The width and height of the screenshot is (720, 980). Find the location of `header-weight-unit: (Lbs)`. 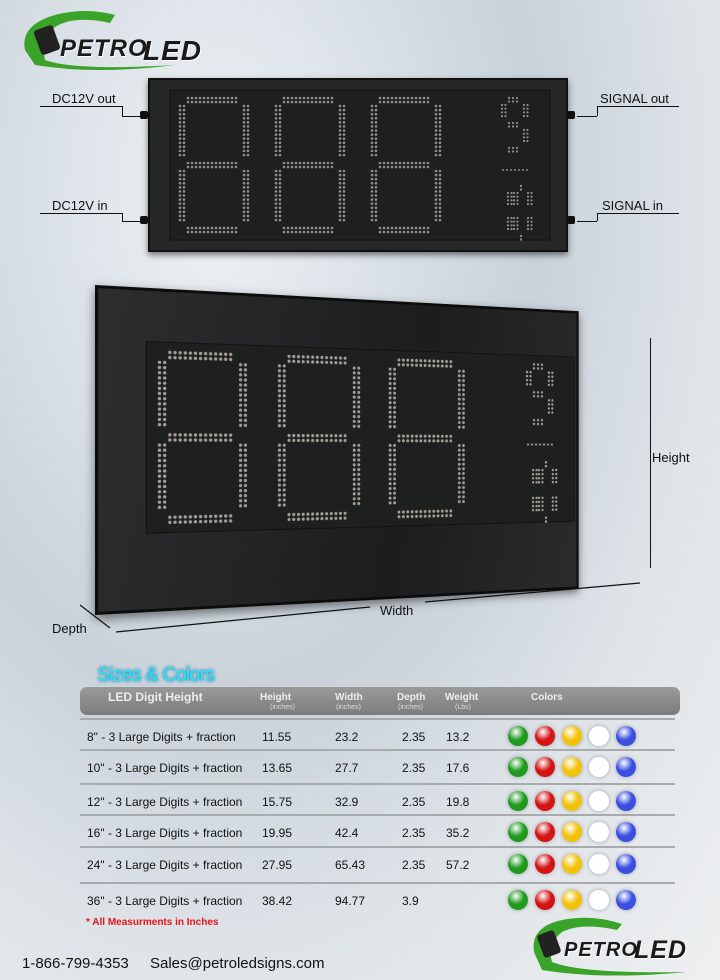

header-weight-unit: (Lbs) is located at coordinates (463, 707).